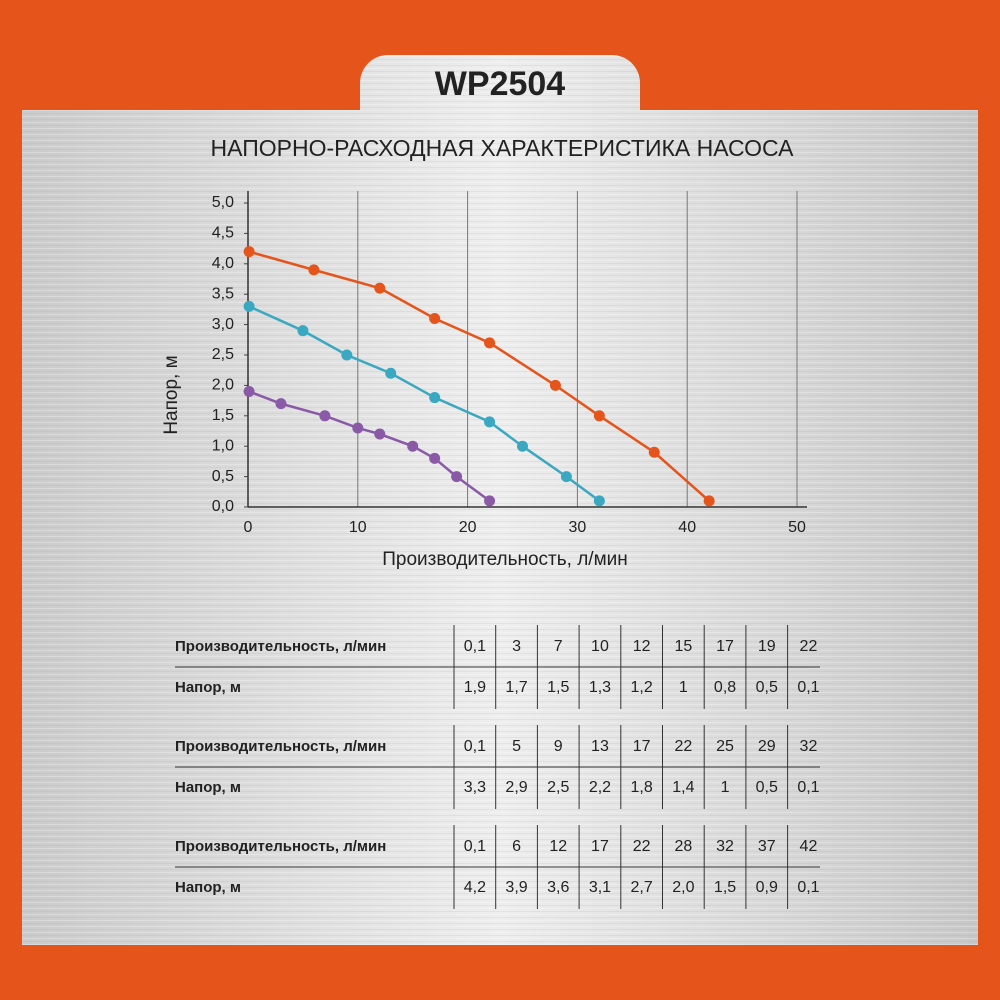 Image resolution: width=1000 pixels, height=1000 pixels. I want to click on chart-title: НАПОРНО-РАСХОДНАЯ ХАРАКТЕРИСТИКА НАСОСА, so click(503, 148).